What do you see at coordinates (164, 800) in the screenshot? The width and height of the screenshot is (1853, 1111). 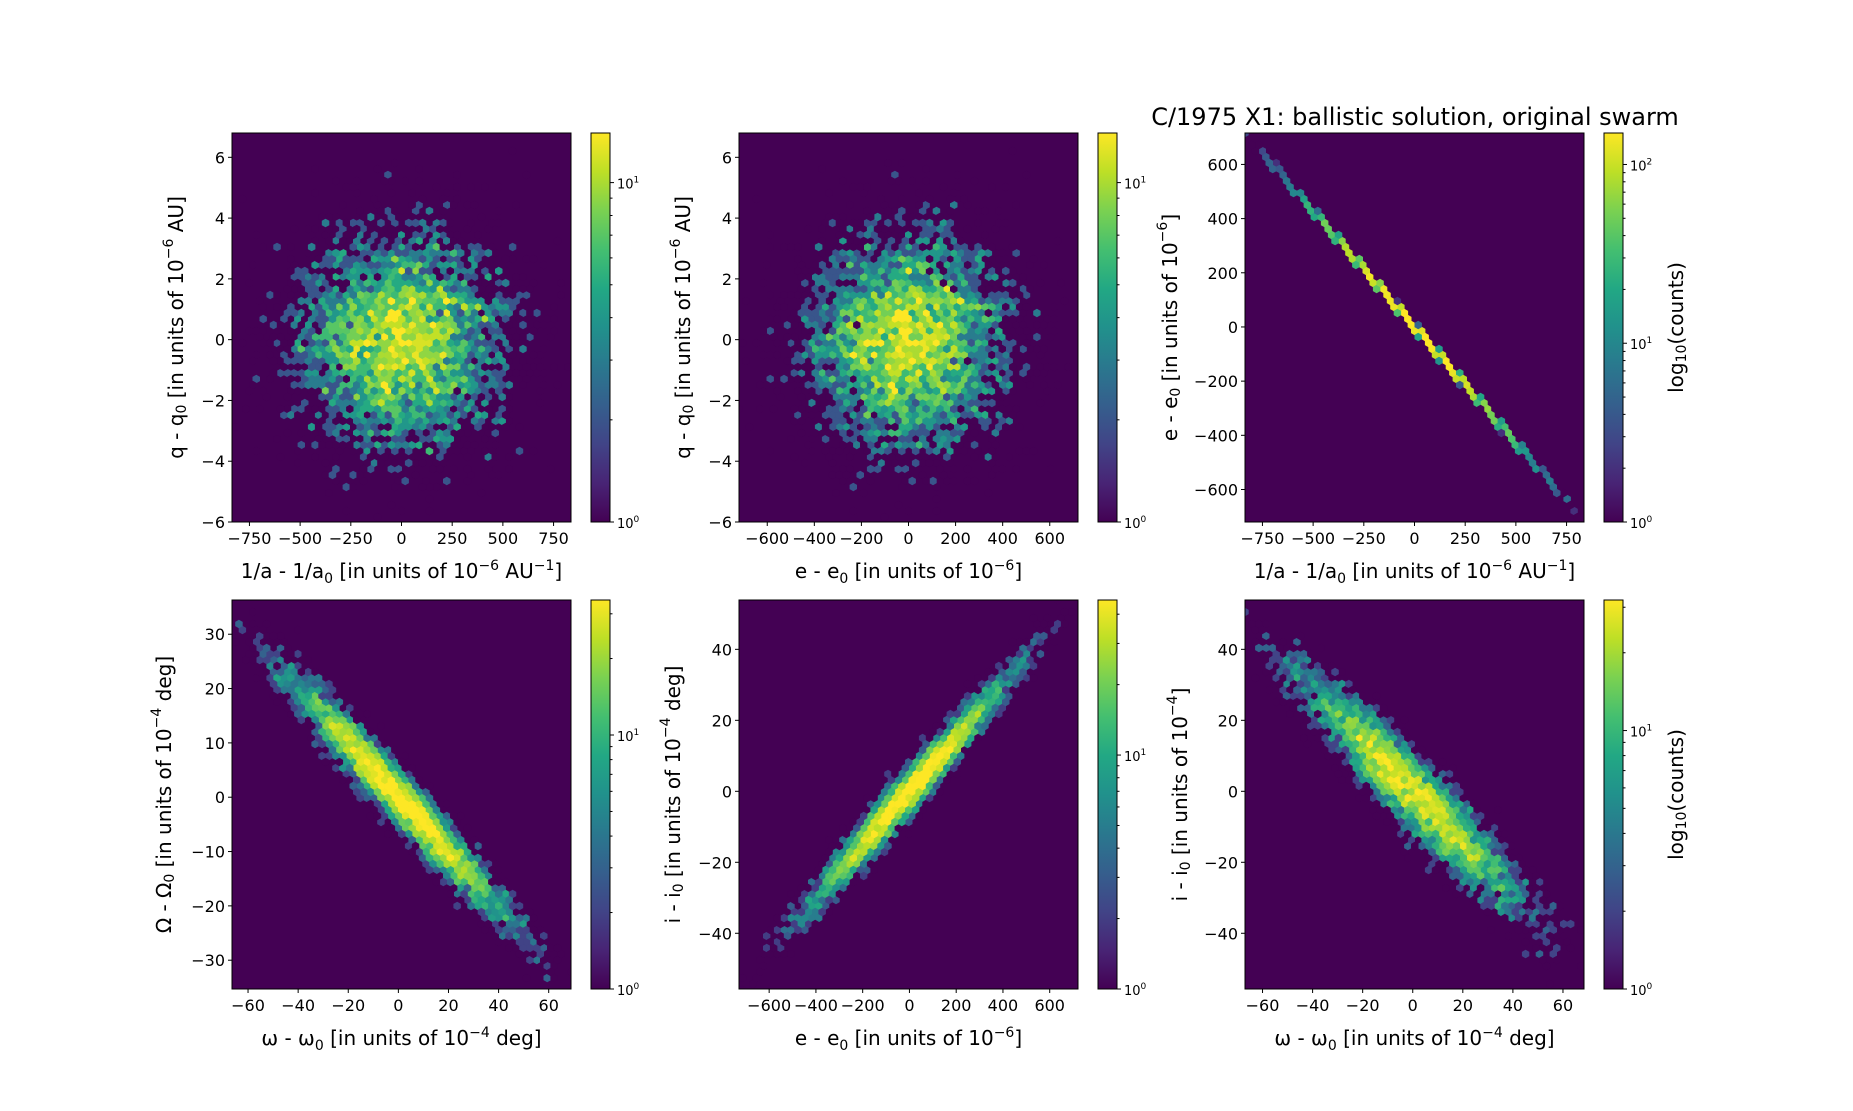 I see `y-axis-label-text: [in units of 10` at bounding box center [164, 800].